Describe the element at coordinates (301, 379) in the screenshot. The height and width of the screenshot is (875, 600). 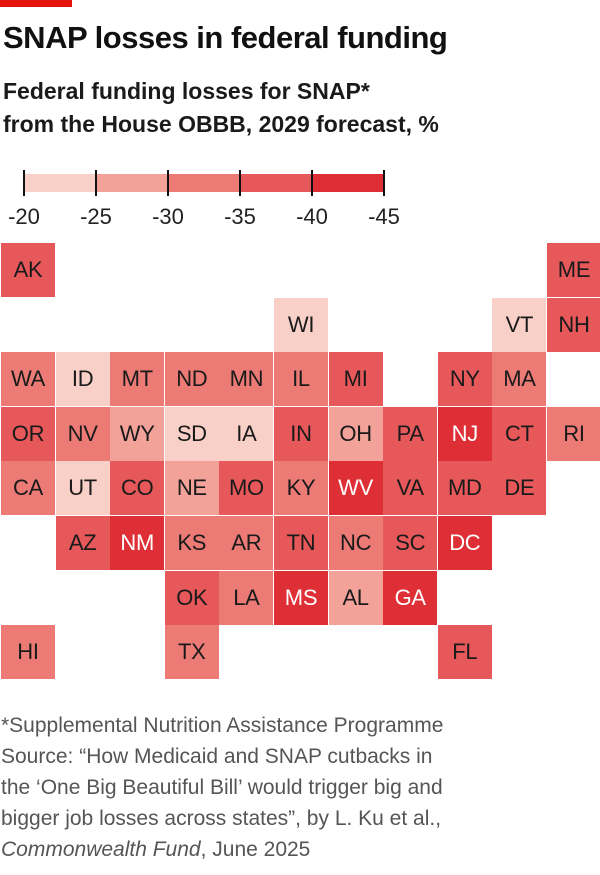
I see `state-tile-il: IL` at that location.